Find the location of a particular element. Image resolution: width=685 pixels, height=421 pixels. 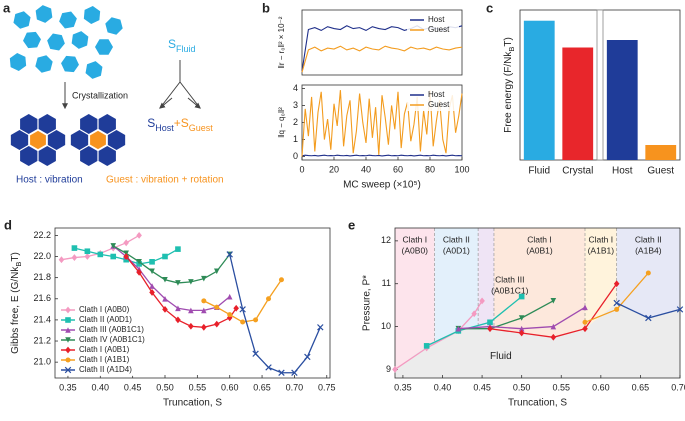

y-tick-label: 1 is located at coordinates (295, 139).